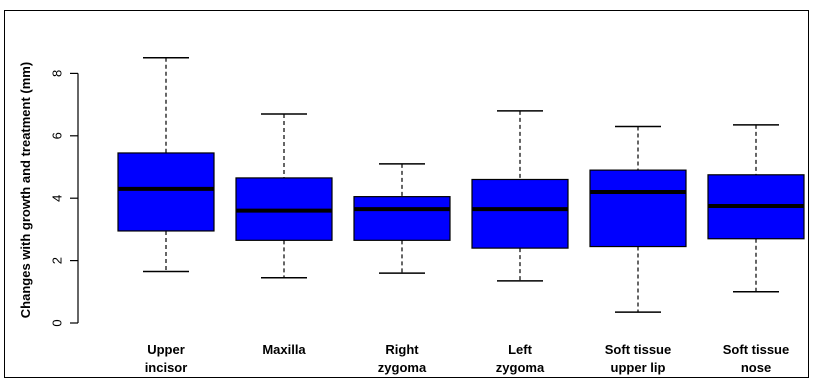 This screenshot has height=381, width=813. I want to click on y-axis: 0 2 4 6 8, so click(64, 198).